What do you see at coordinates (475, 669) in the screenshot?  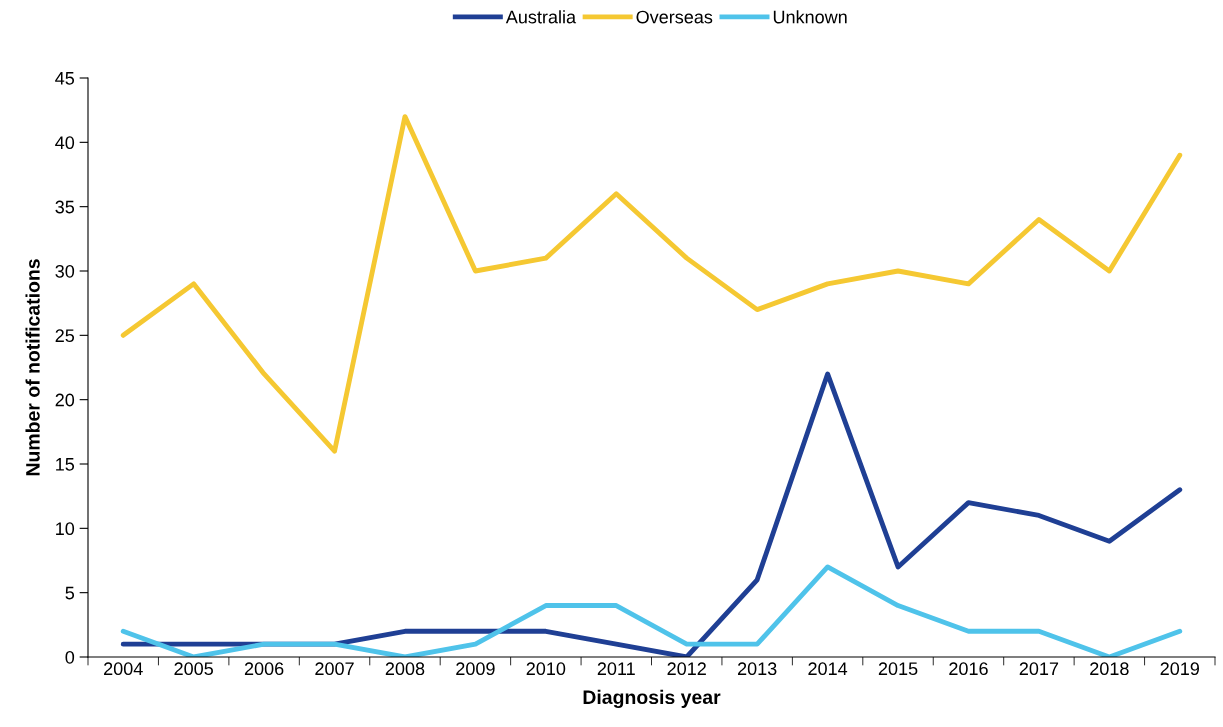 I see `x-tick-label: 2009` at bounding box center [475, 669].